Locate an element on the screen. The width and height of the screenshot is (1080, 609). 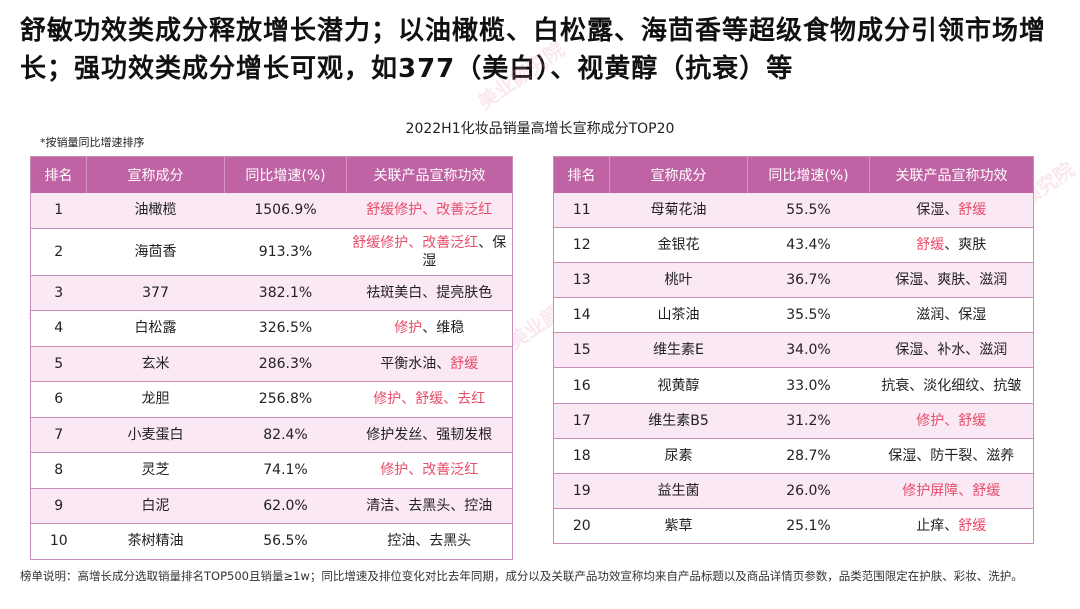
growth-cell: 43.4% is located at coordinates (808, 245).